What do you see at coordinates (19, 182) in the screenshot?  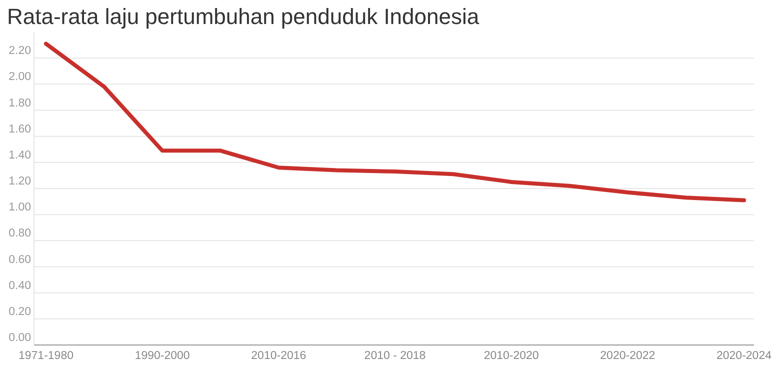 I see `y-tick-label: 1.20` at bounding box center [19, 182].